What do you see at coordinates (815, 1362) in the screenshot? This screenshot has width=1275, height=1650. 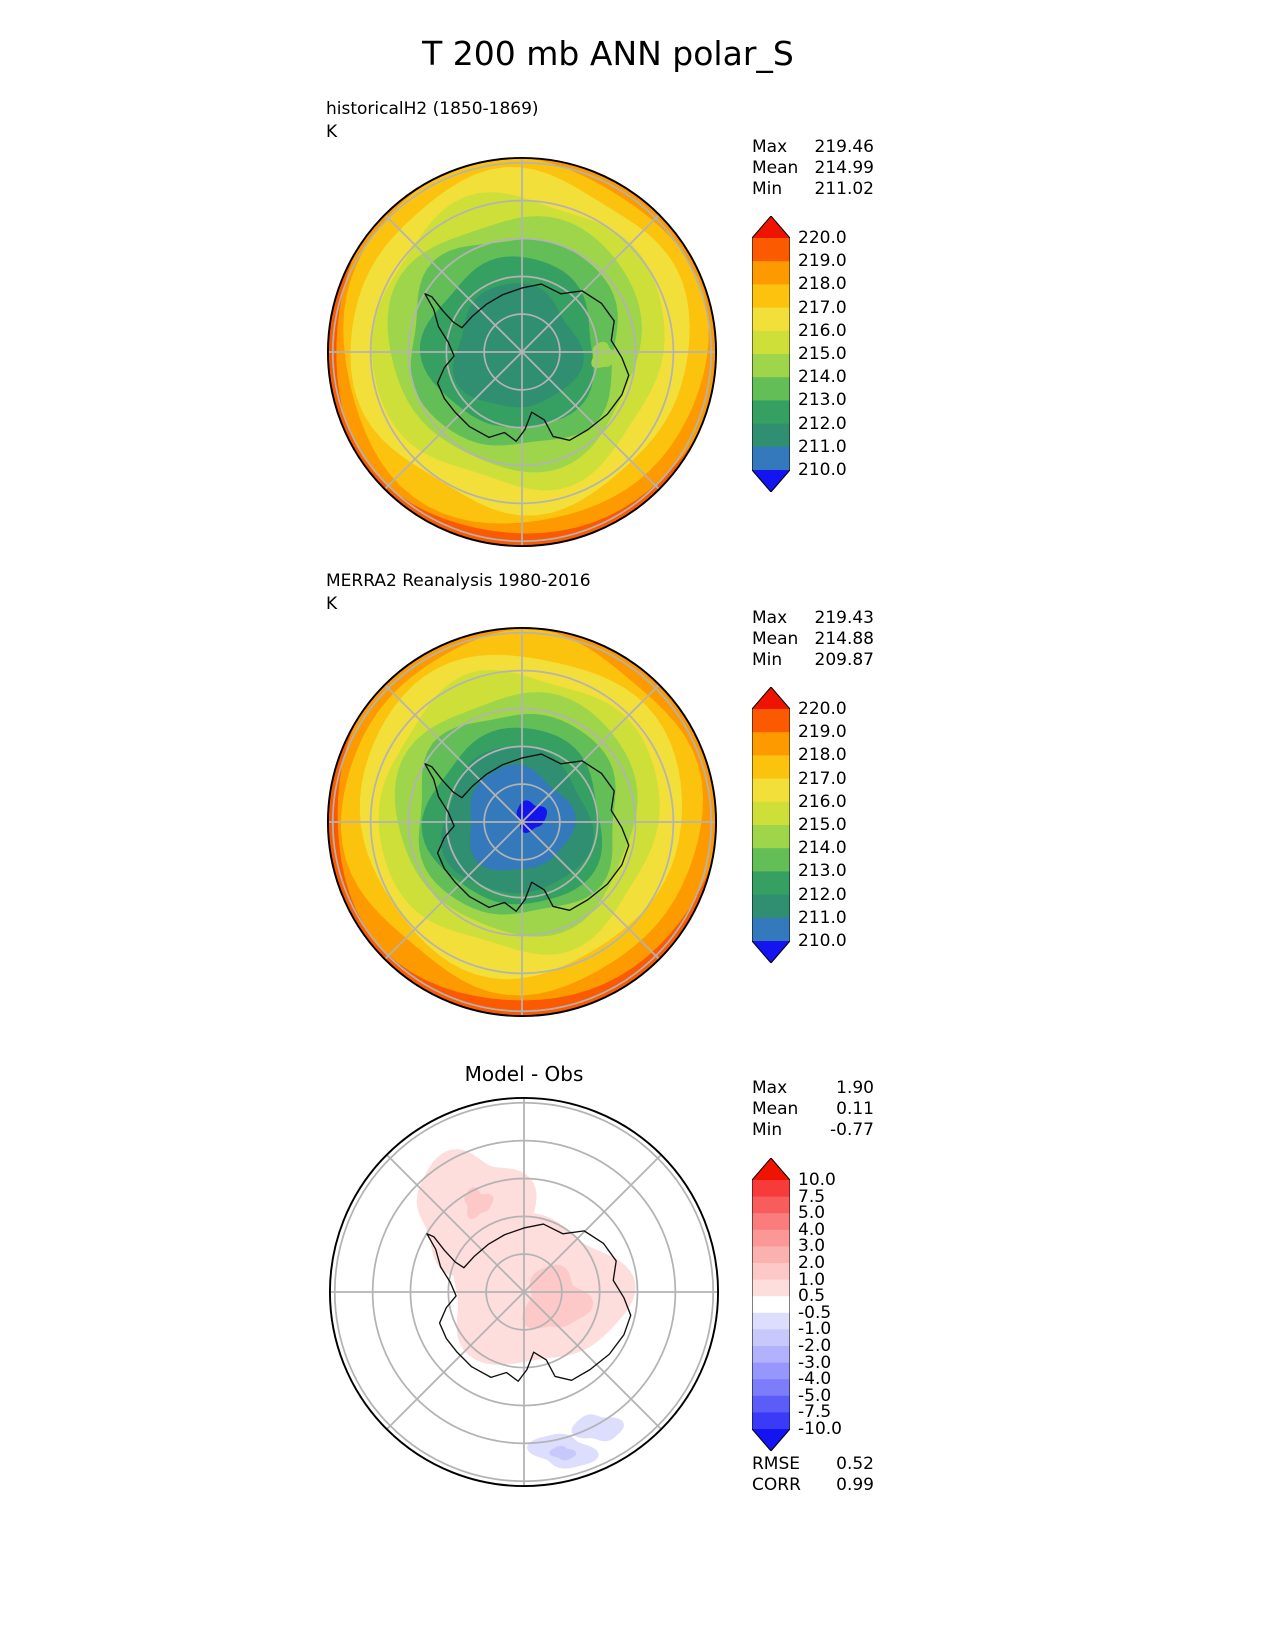 I see `colorbar-tick-label: -3.0` at bounding box center [815, 1362].